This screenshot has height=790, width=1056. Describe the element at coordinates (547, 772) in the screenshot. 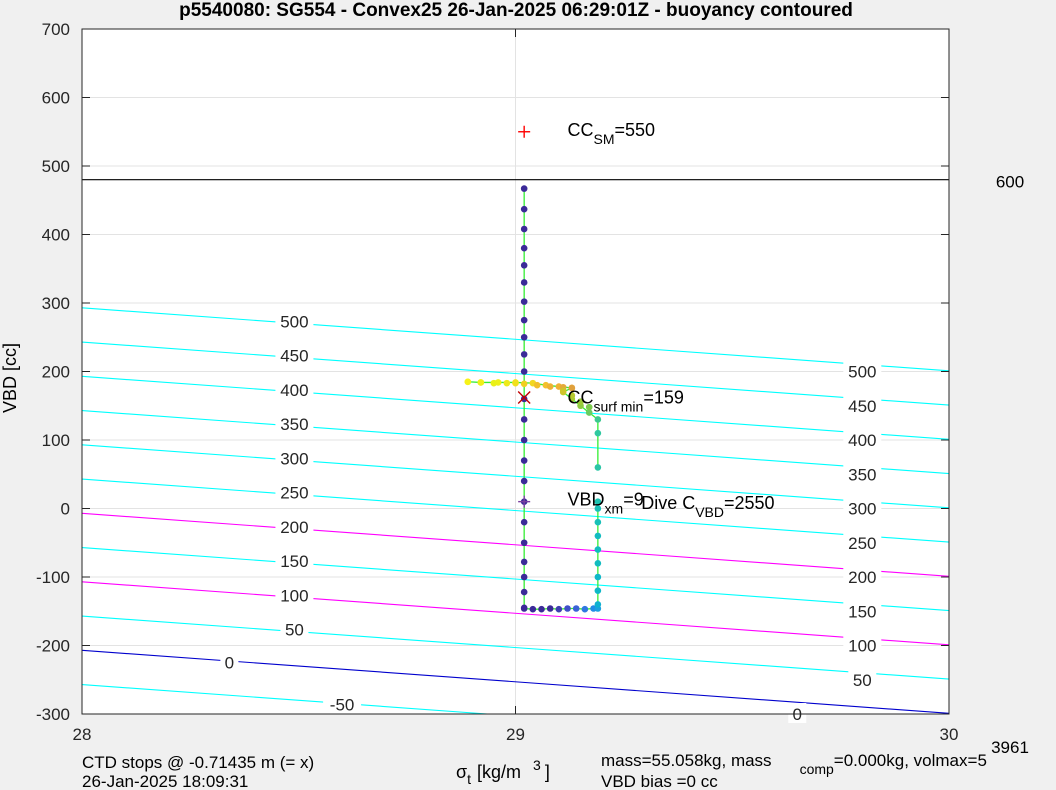

I see `x-axis-label-close: ]` at that location.